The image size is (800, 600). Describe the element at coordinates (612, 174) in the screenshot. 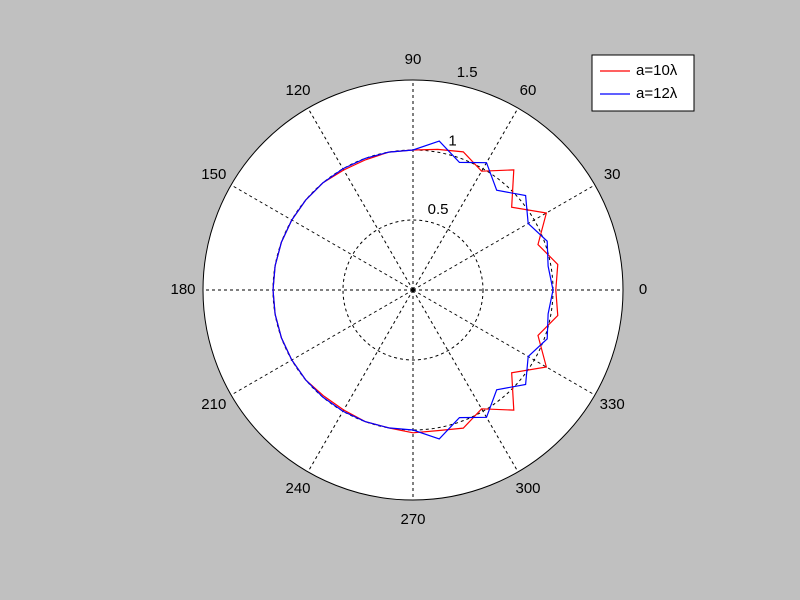

I see `angle-tick-label: 30` at that location.